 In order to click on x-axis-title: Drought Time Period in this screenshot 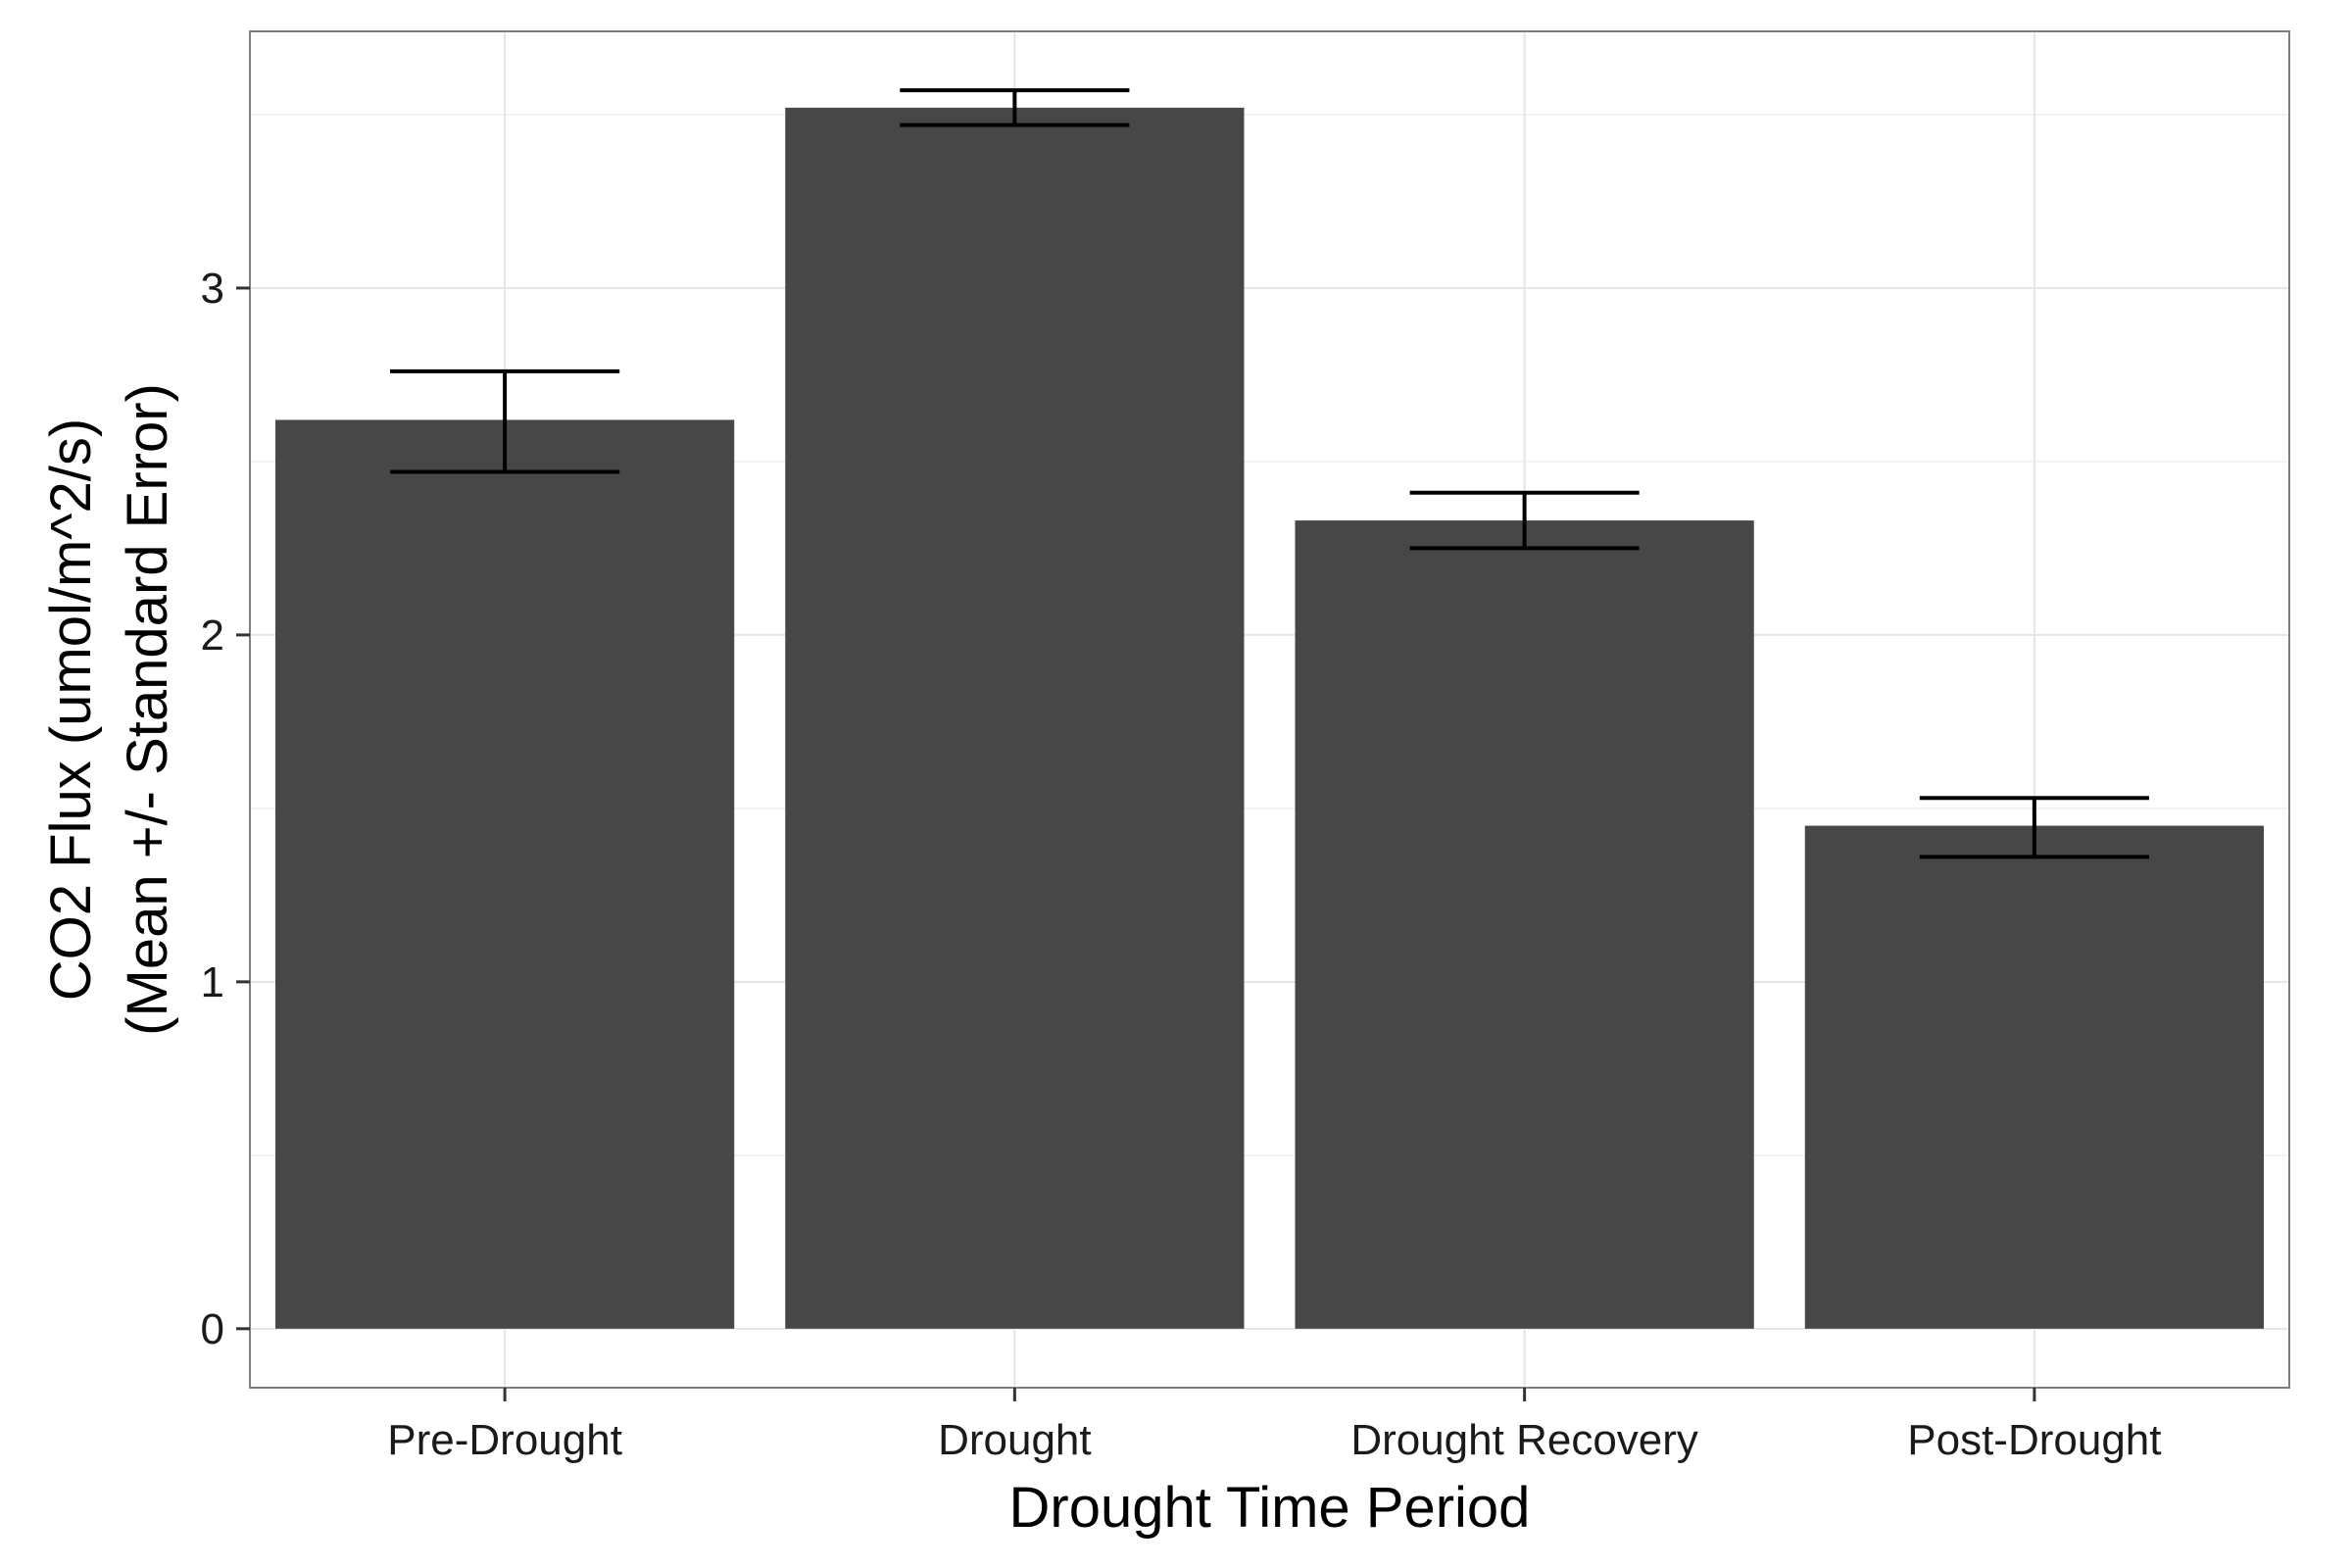, I will do `click(1270, 1508)`.